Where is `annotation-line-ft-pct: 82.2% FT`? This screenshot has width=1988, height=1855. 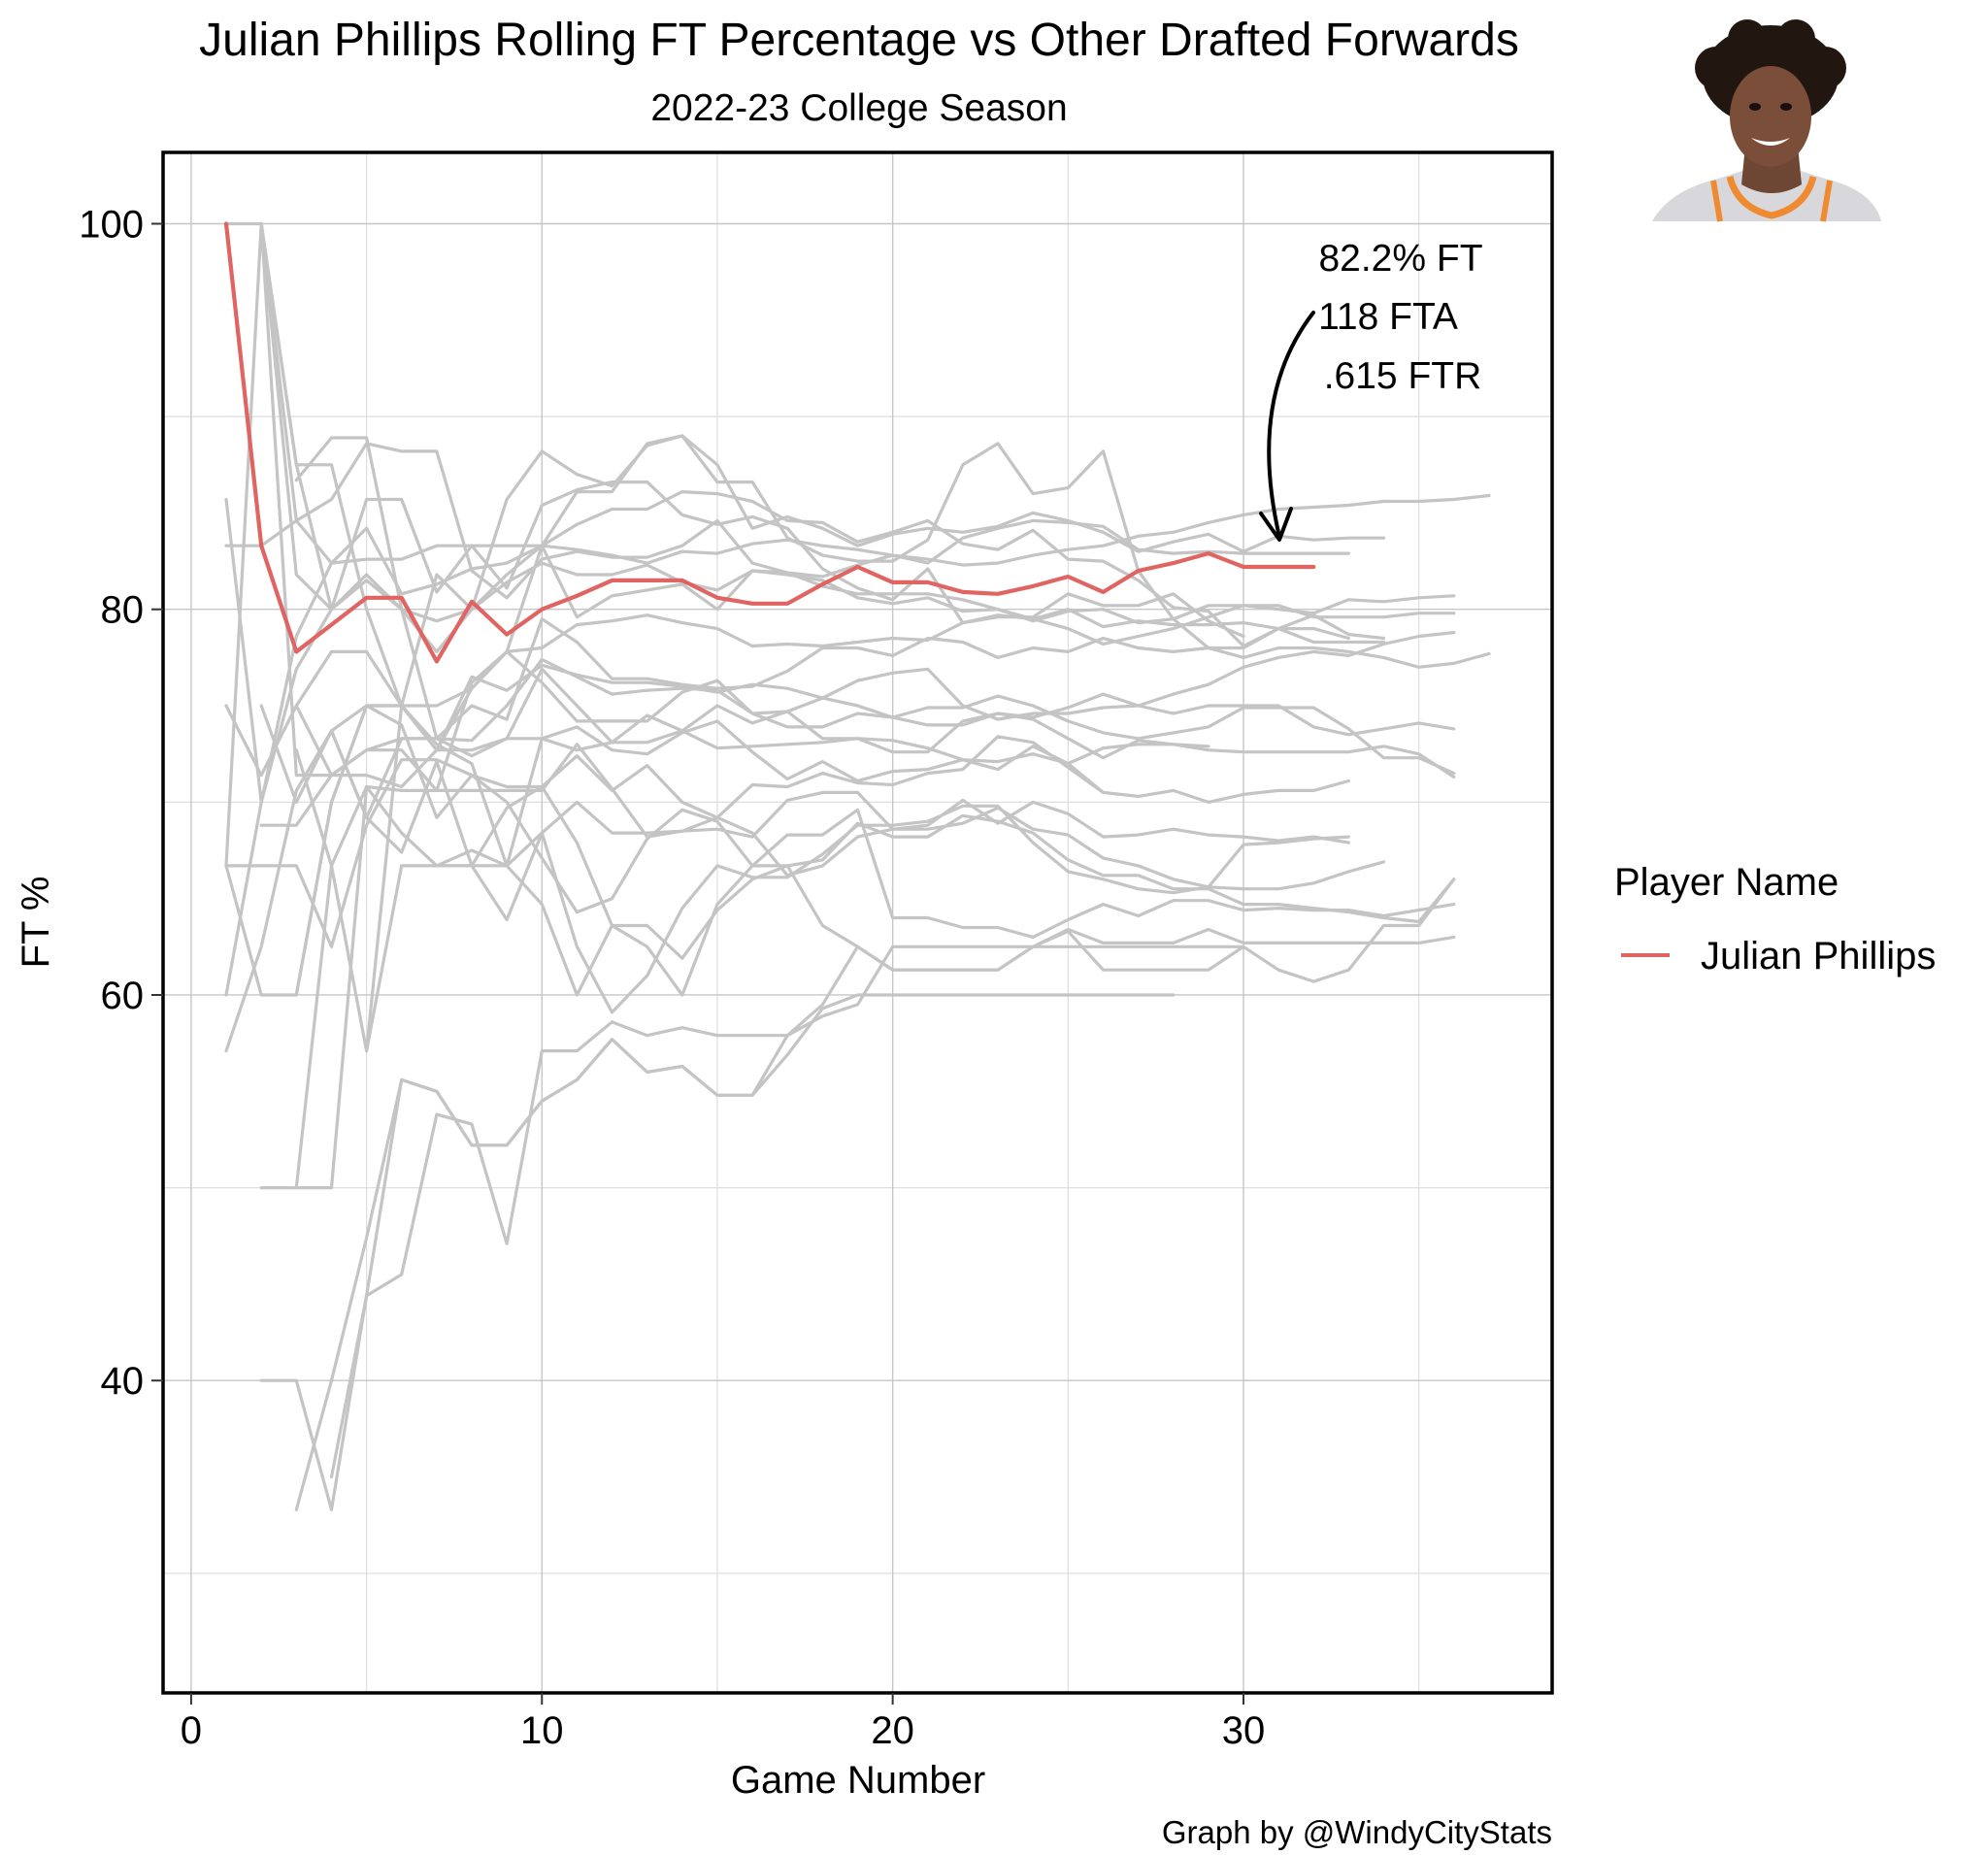
annotation-line-ft-pct: 82.2% FT is located at coordinates (1400, 259).